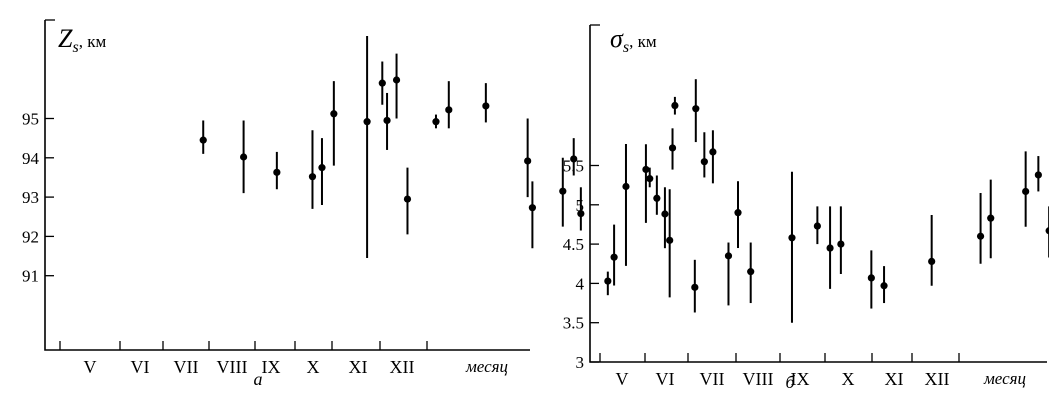 The height and width of the screenshot is (394, 1049). What do you see at coordinates (258, 379) in the screenshot?
I see `panel-label: а` at bounding box center [258, 379].